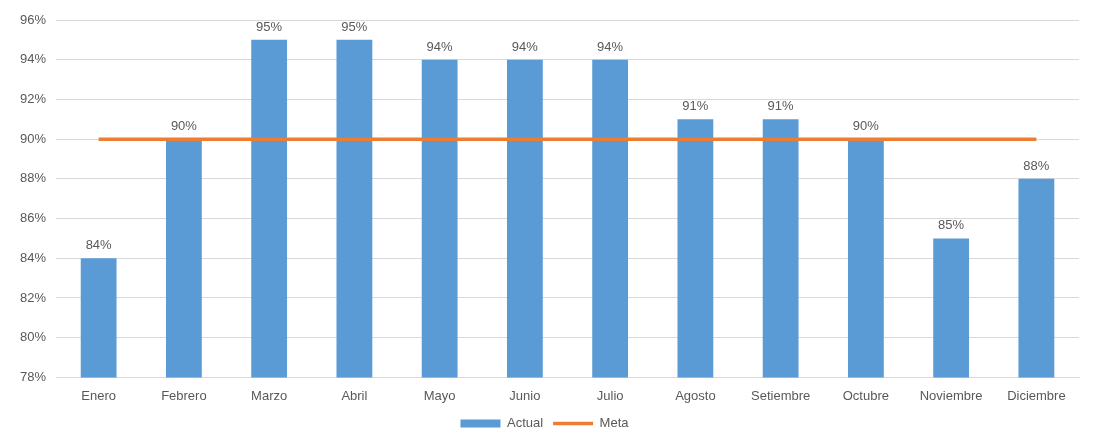 The height and width of the screenshot is (446, 1099). I want to click on legend-label: Actual, so click(525, 423).